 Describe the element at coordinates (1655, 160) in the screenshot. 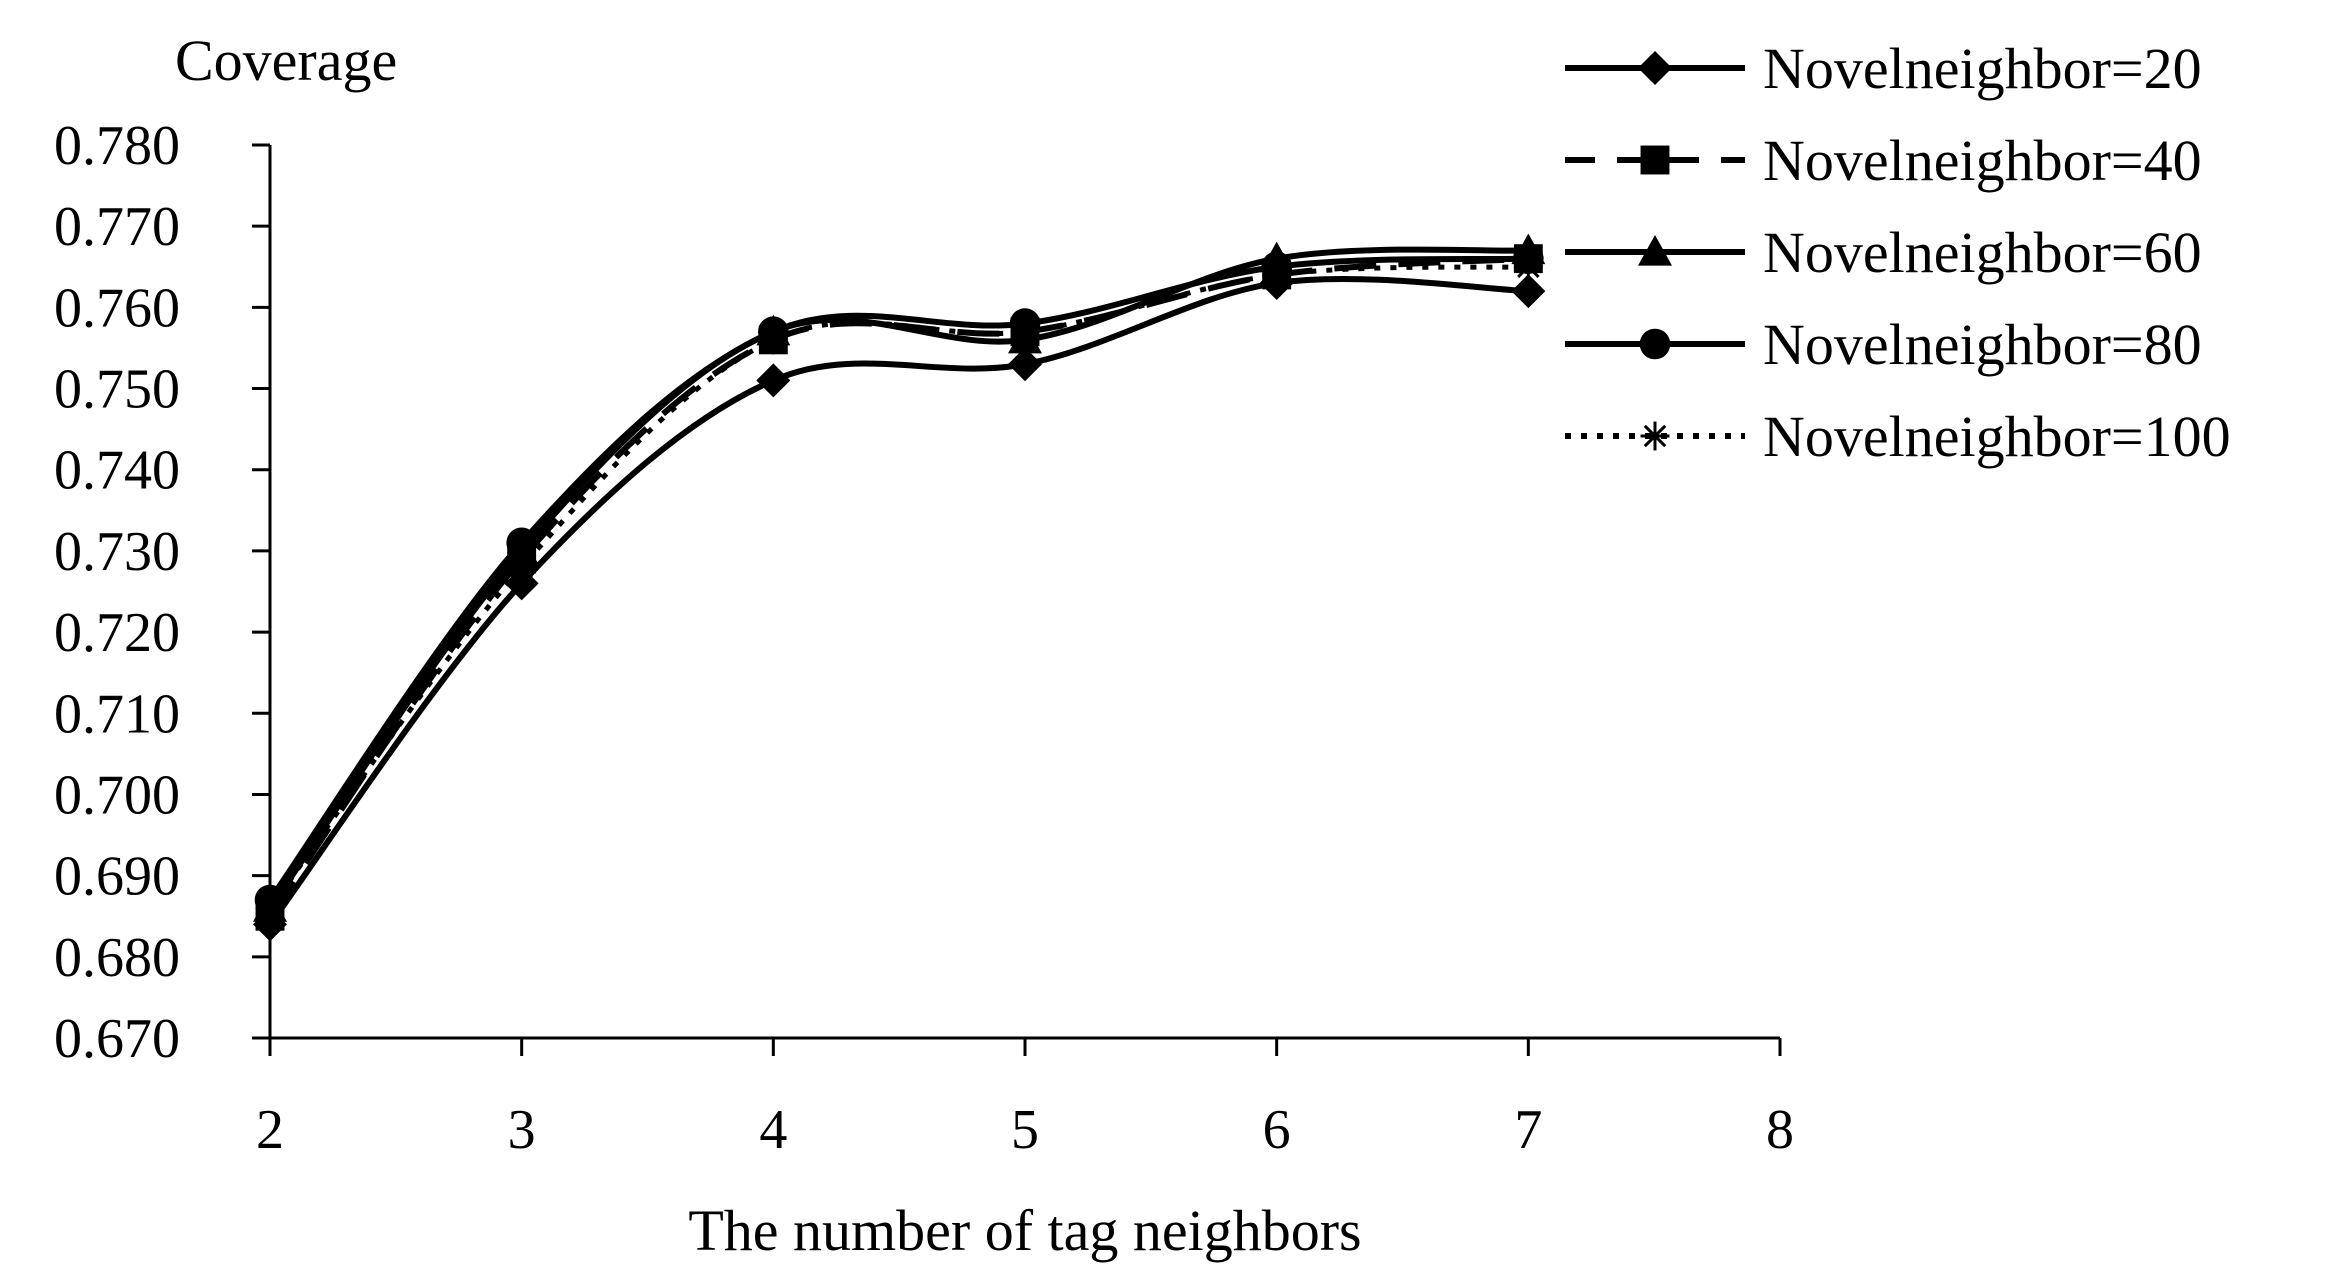

I see `square-marker` at that location.